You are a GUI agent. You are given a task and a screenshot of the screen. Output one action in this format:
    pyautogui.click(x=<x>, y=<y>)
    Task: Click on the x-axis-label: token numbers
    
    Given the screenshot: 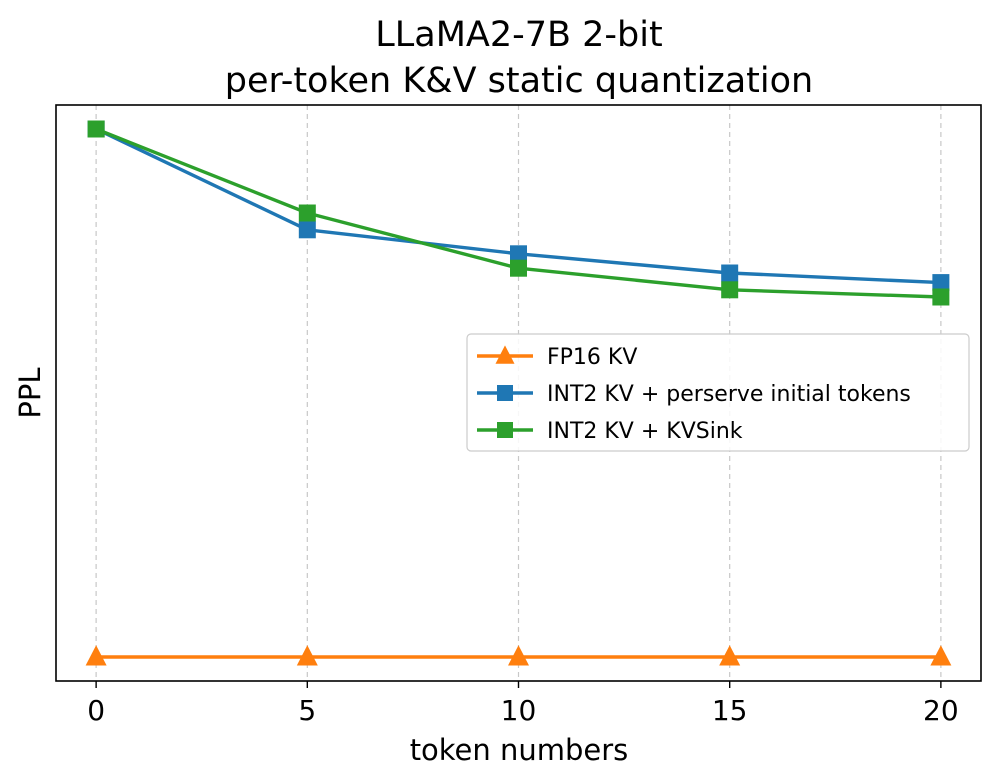 What is the action you would take?
    pyautogui.click(x=519, y=750)
    